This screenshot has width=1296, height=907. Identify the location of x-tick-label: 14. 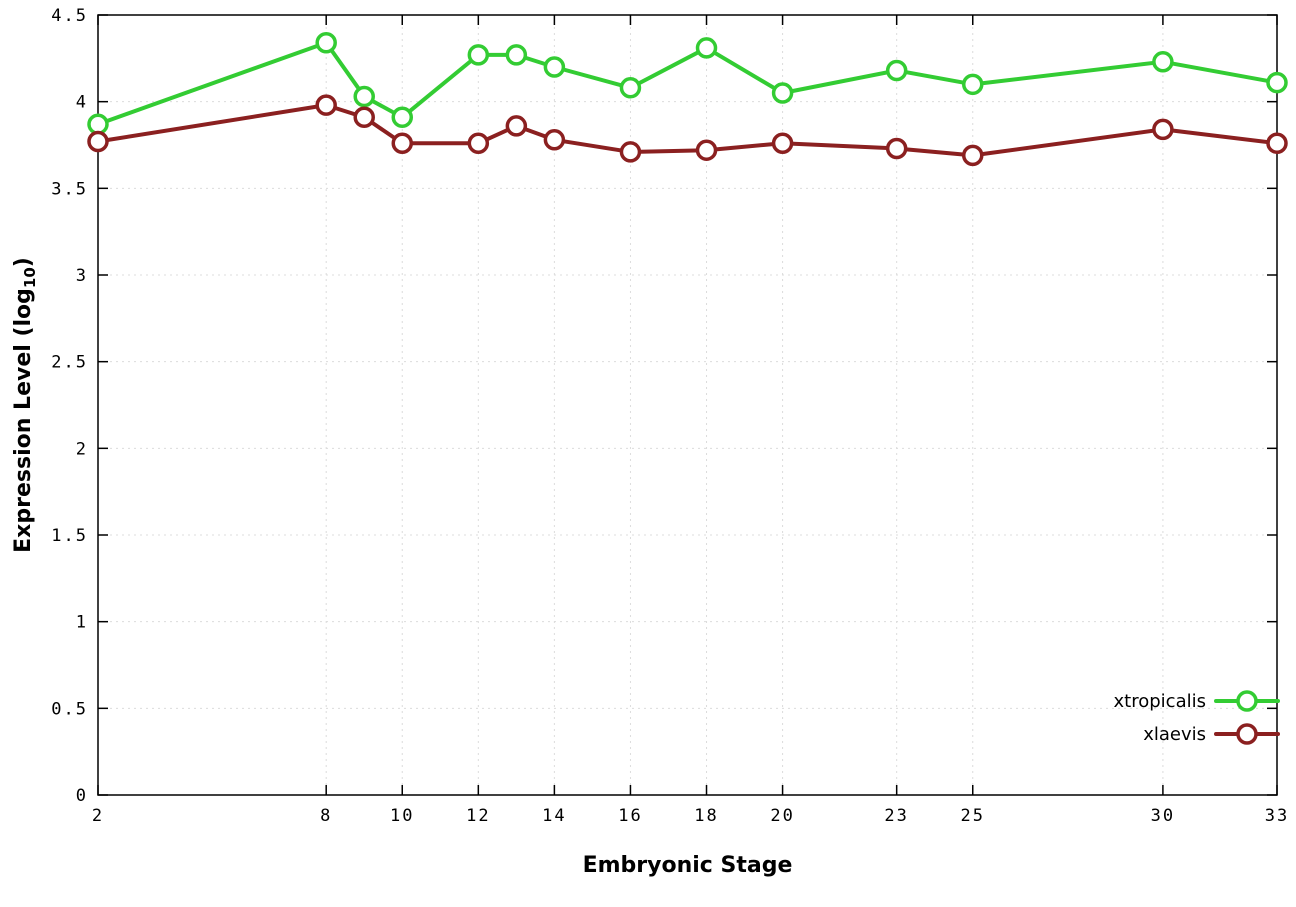
(554, 816).